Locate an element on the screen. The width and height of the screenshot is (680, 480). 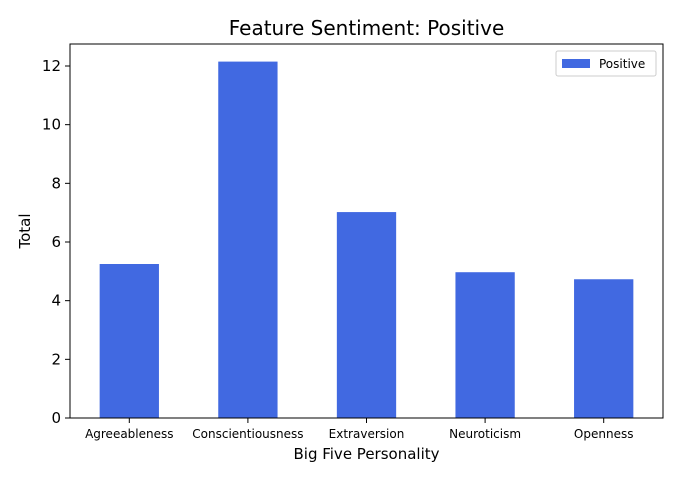
x-axis-label: Big Five Personality is located at coordinates (366, 454).